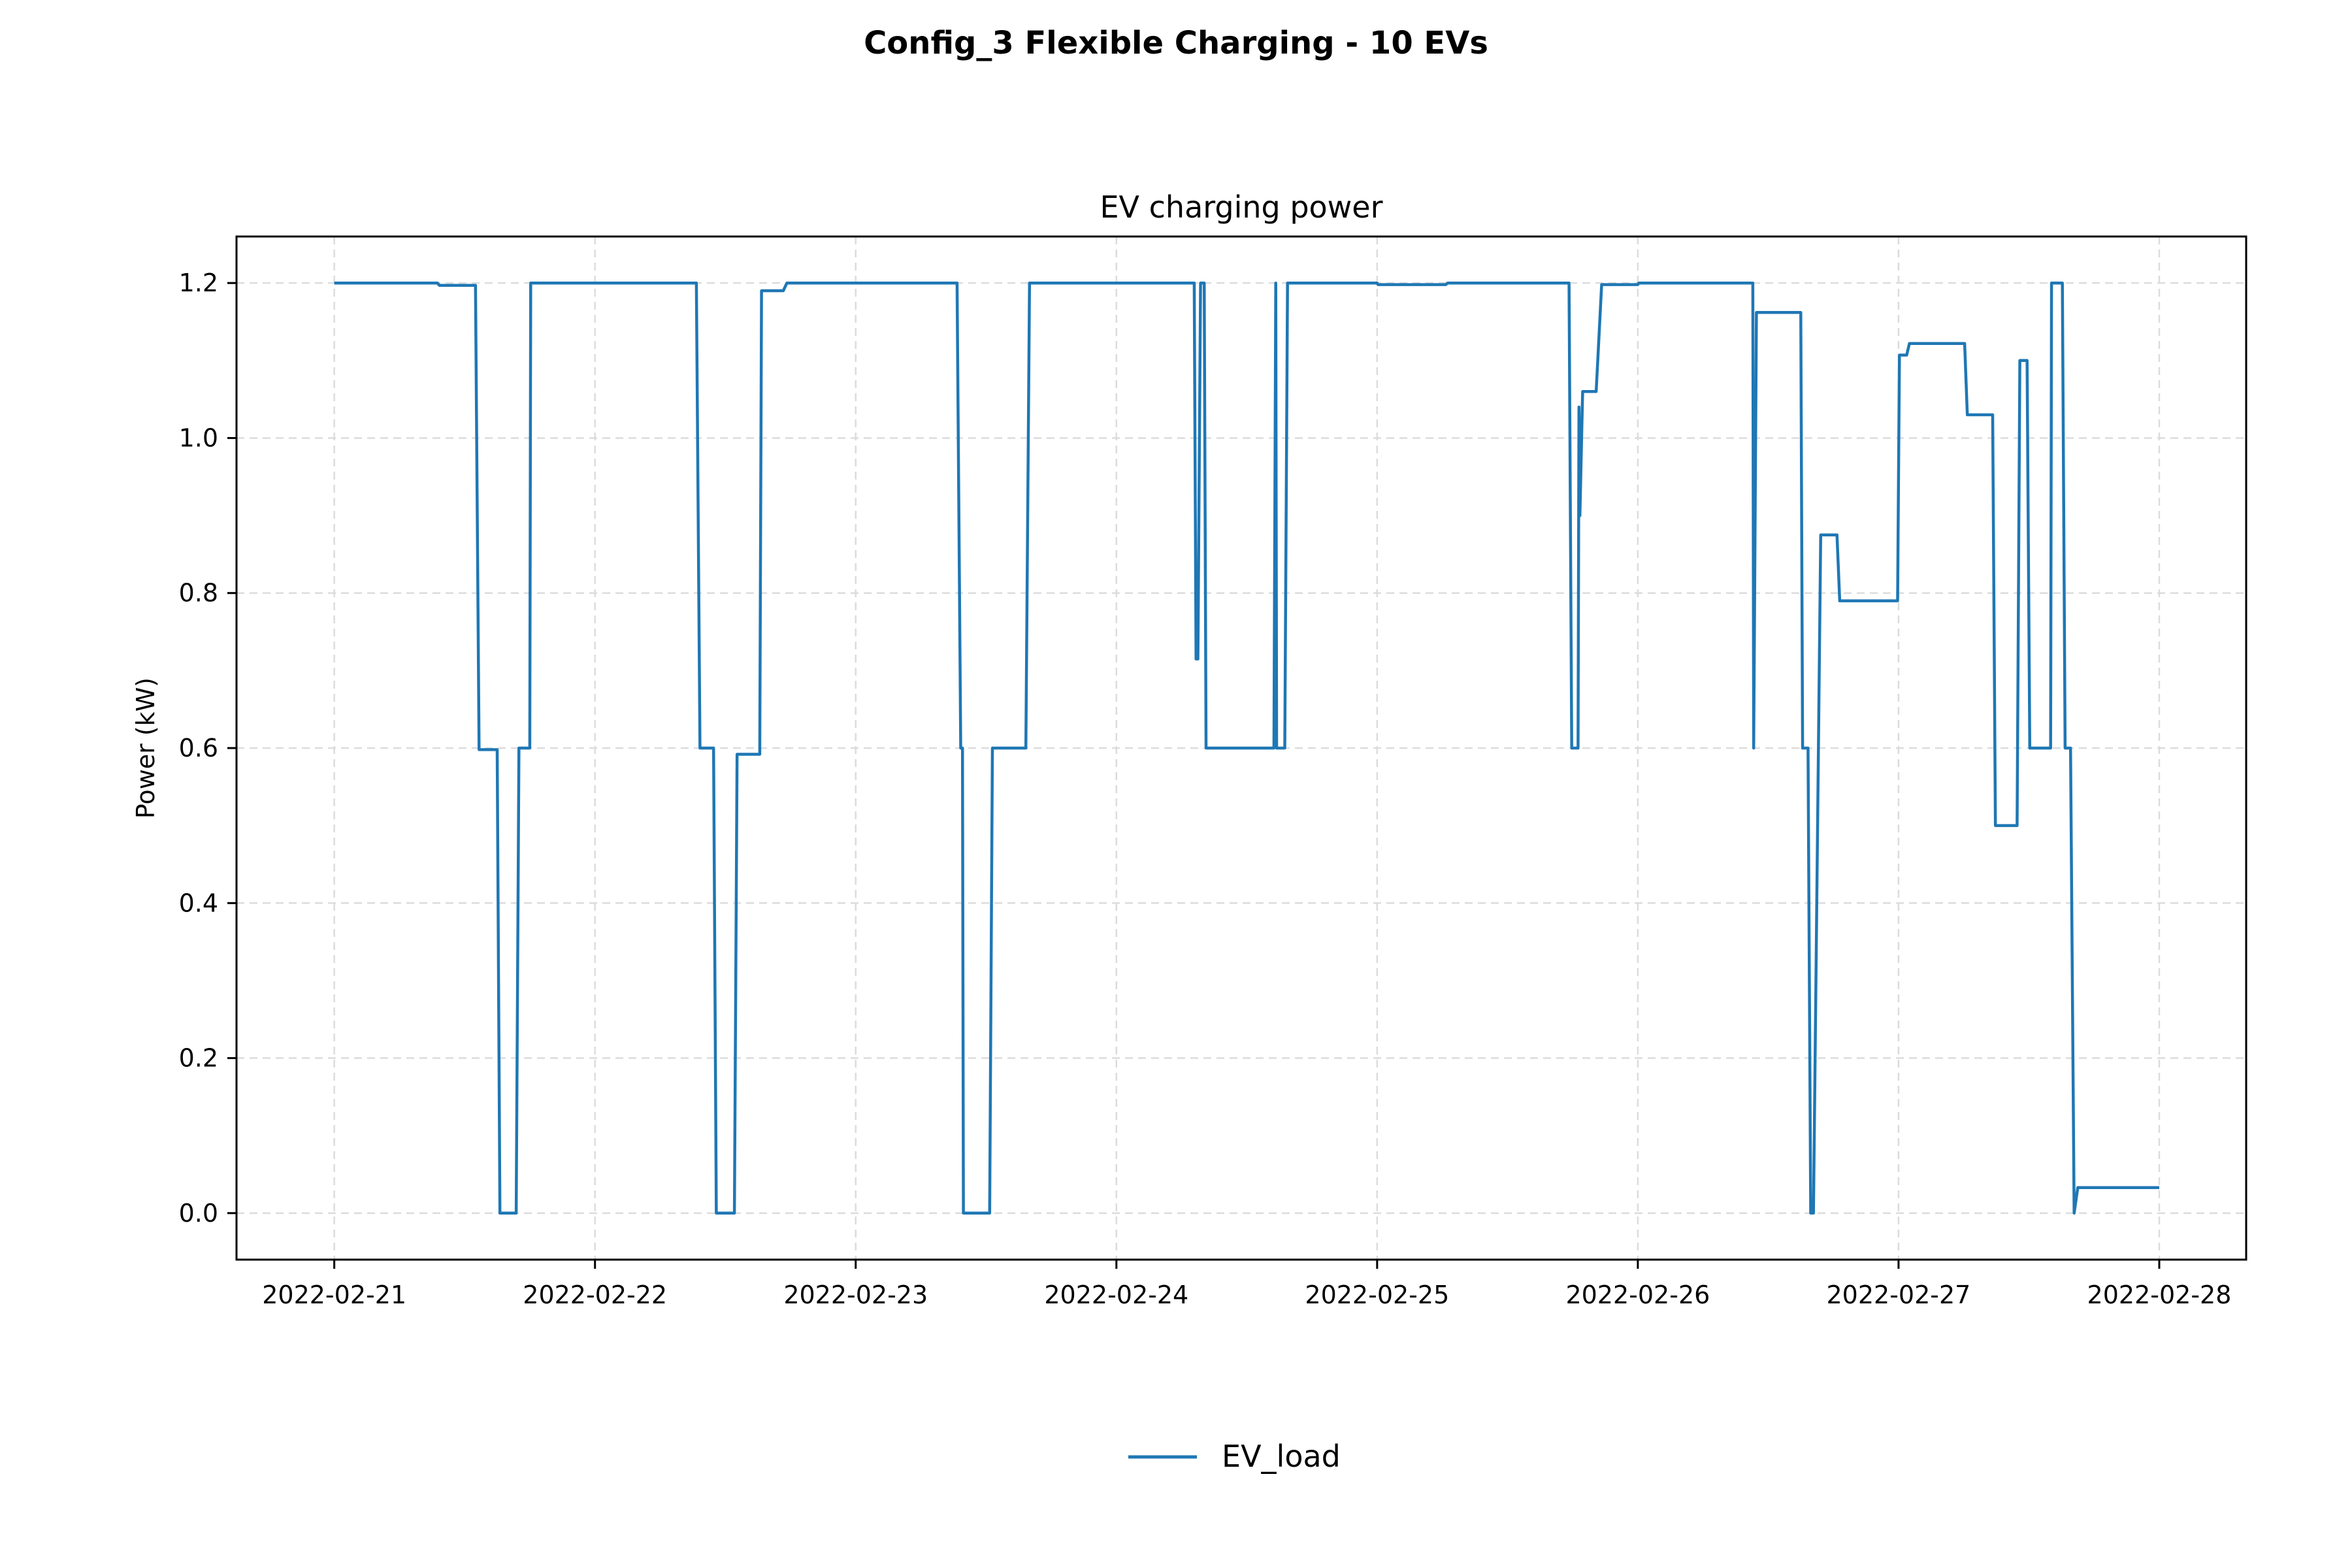 Image resolution: width=2352 pixels, height=1568 pixels. Describe the element at coordinates (1116, 1295) in the screenshot. I see `x-tick-label: 2022-02-24` at that location.